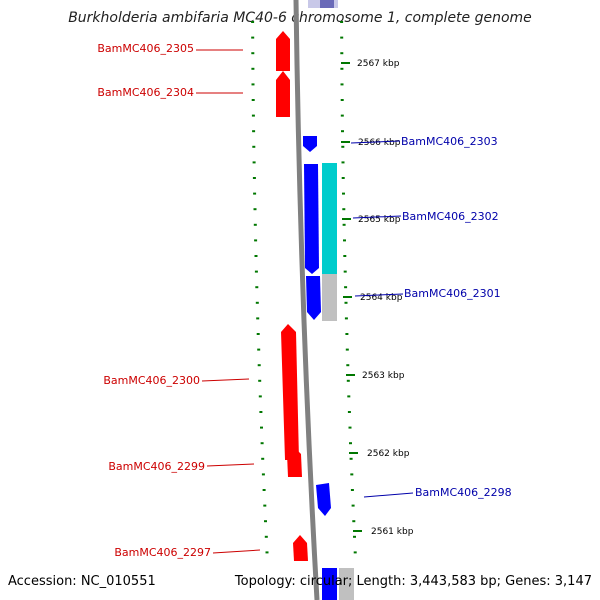 The image size is (600, 600). I want to click on kbp-label: 2566 kbp, so click(379, 143).